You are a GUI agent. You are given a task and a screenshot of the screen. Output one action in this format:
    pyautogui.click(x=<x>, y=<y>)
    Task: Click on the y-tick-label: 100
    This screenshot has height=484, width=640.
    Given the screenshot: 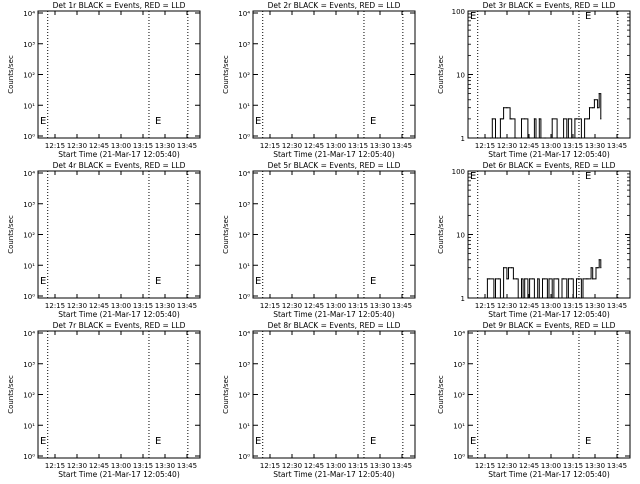 What is the action you would take?
    pyautogui.click(x=458, y=12)
    